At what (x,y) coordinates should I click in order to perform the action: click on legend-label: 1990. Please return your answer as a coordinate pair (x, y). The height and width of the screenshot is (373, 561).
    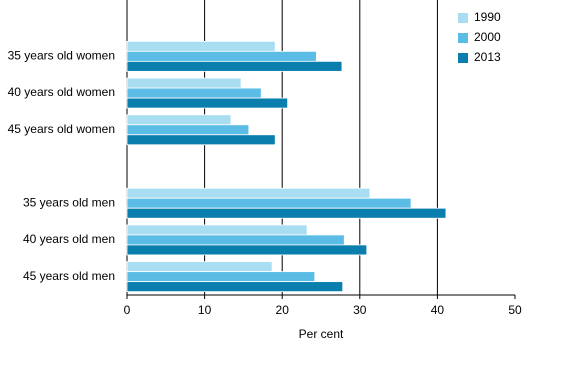
    Looking at the image, I should click on (487, 17).